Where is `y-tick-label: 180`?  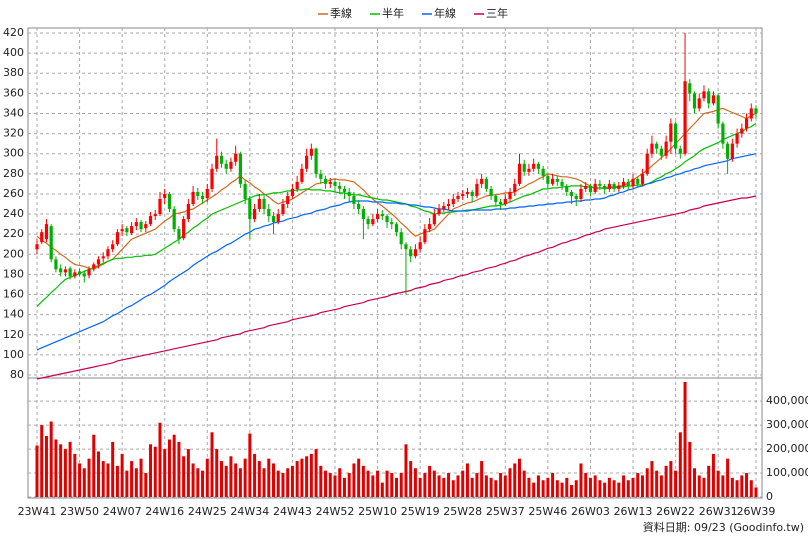 y-tick-label: 180 is located at coordinates (13, 273).